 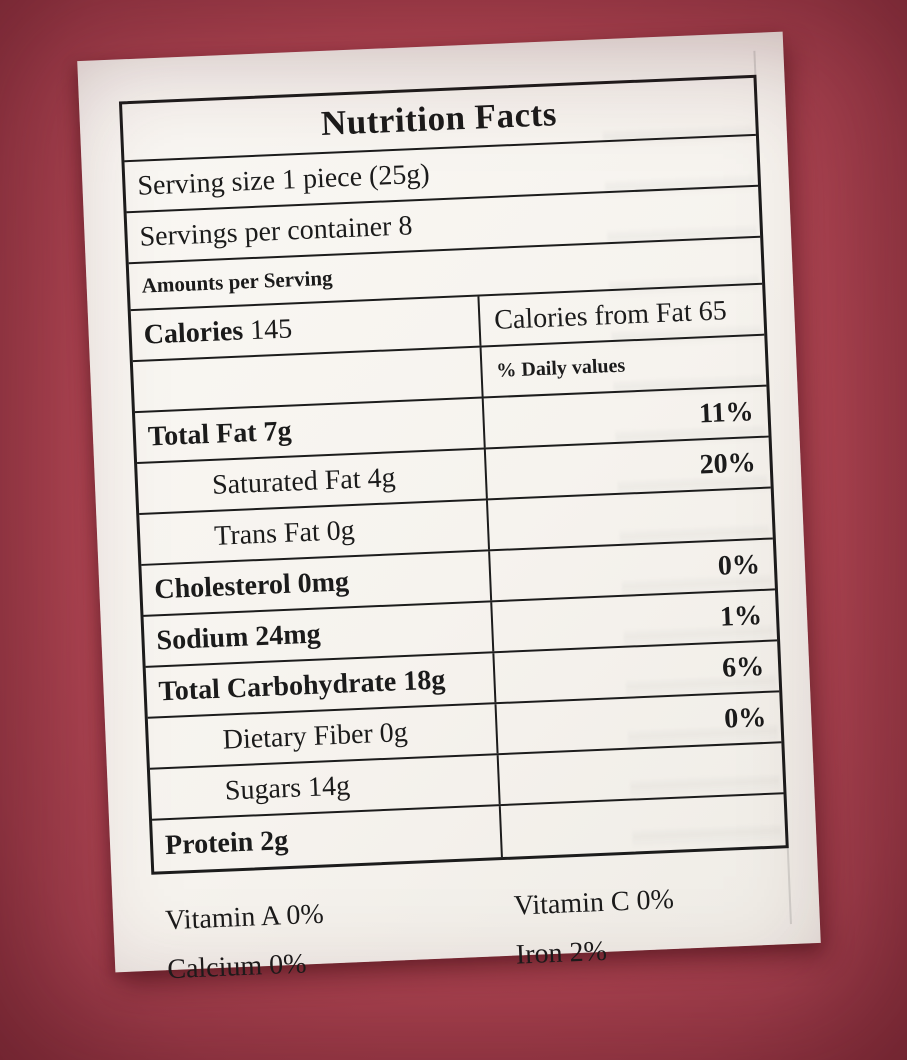 What do you see at coordinates (284, 533) in the screenshot?
I see `nutrient-name: Trans Fat 0g` at bounding box center [284, 533].